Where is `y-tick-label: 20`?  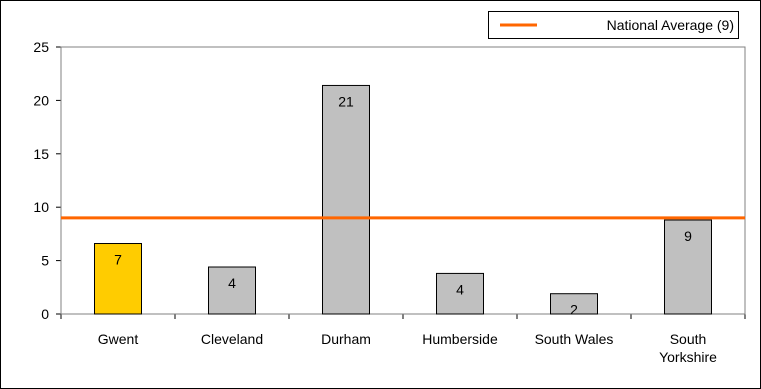
y-tick-label: 20 is located at coordinates (41, 100).